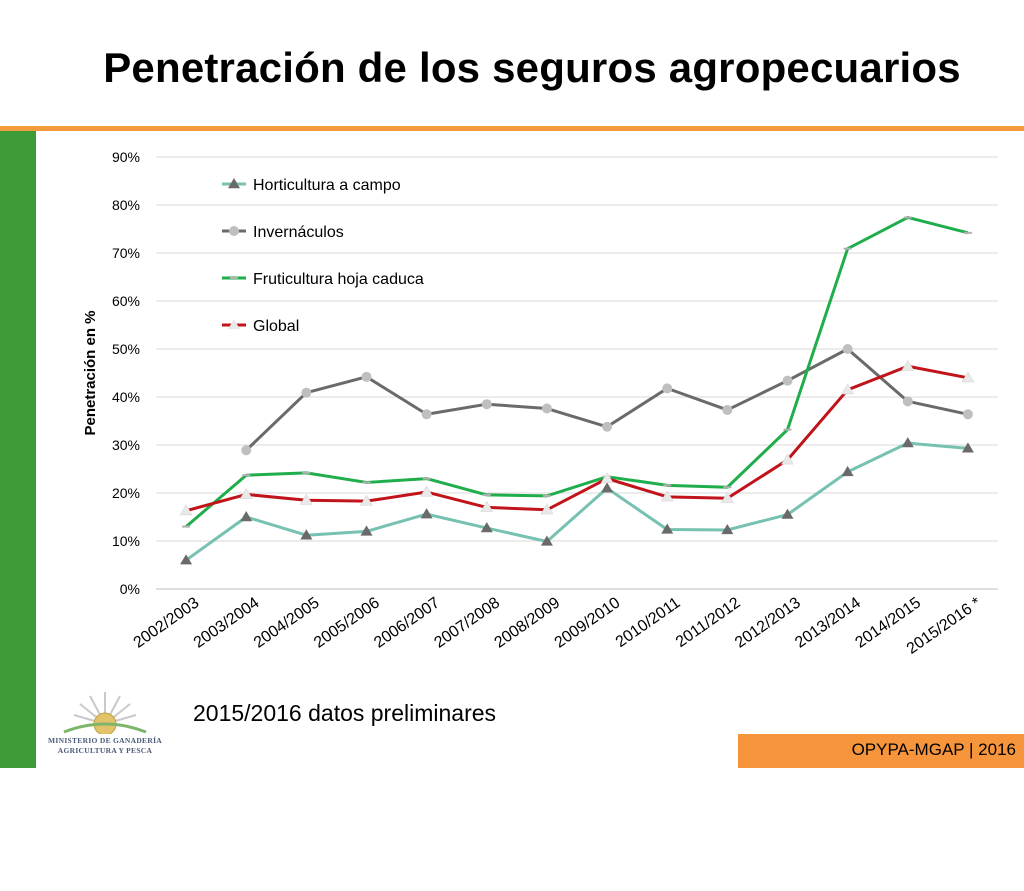 Image resolution: width=1024 pixels, height=891 pixels. What do you see at coordinates (130, 589) in the screenshot?
I see `y-tick-label: 0%` at bounding box center [130, 589].